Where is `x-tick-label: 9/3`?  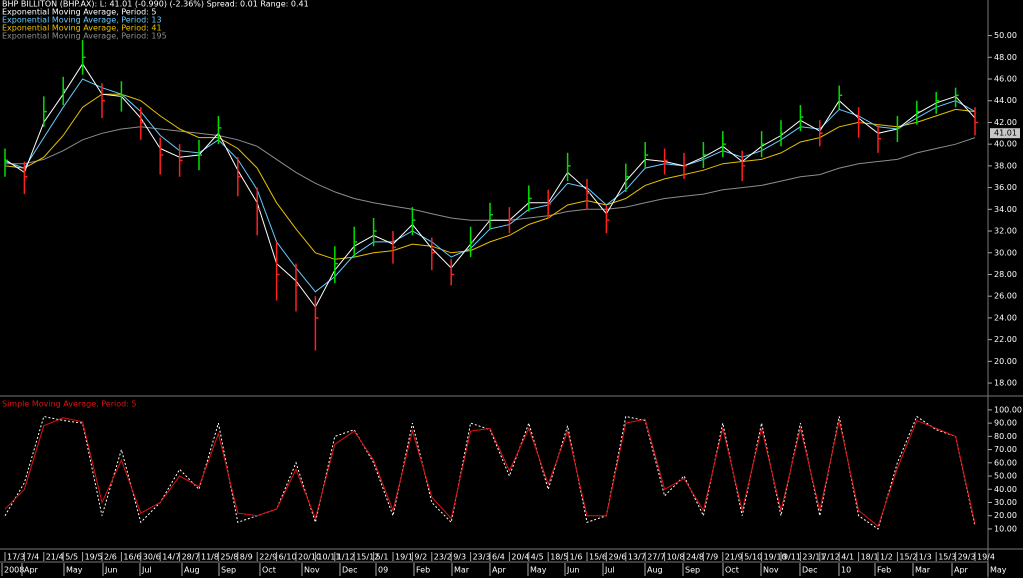 x-tick-label: 9/3 is located at coordinates (459, 557).